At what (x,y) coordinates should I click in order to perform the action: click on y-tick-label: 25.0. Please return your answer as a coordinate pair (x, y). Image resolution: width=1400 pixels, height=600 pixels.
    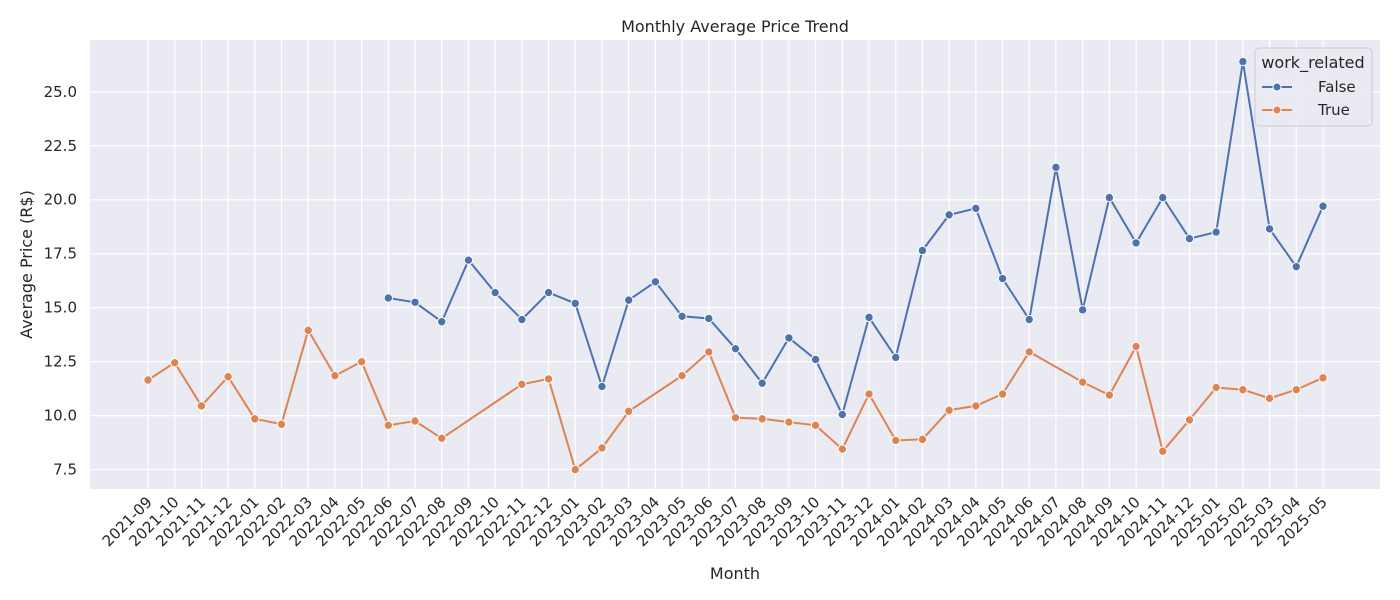
    Looking at the image, I should click on (60, 92).